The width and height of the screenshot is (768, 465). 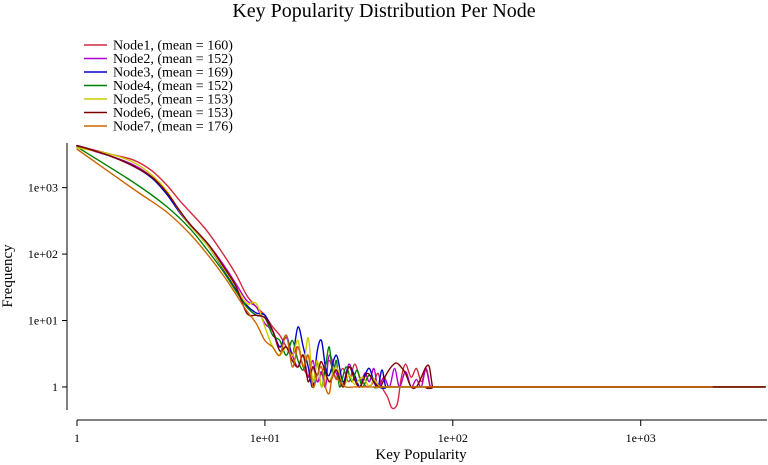 What do you see at coordinates (173, 113) in the screenshot?
I see `legend-label-node6: Node6, (mean = 153)` at bounding box center [173, 113].